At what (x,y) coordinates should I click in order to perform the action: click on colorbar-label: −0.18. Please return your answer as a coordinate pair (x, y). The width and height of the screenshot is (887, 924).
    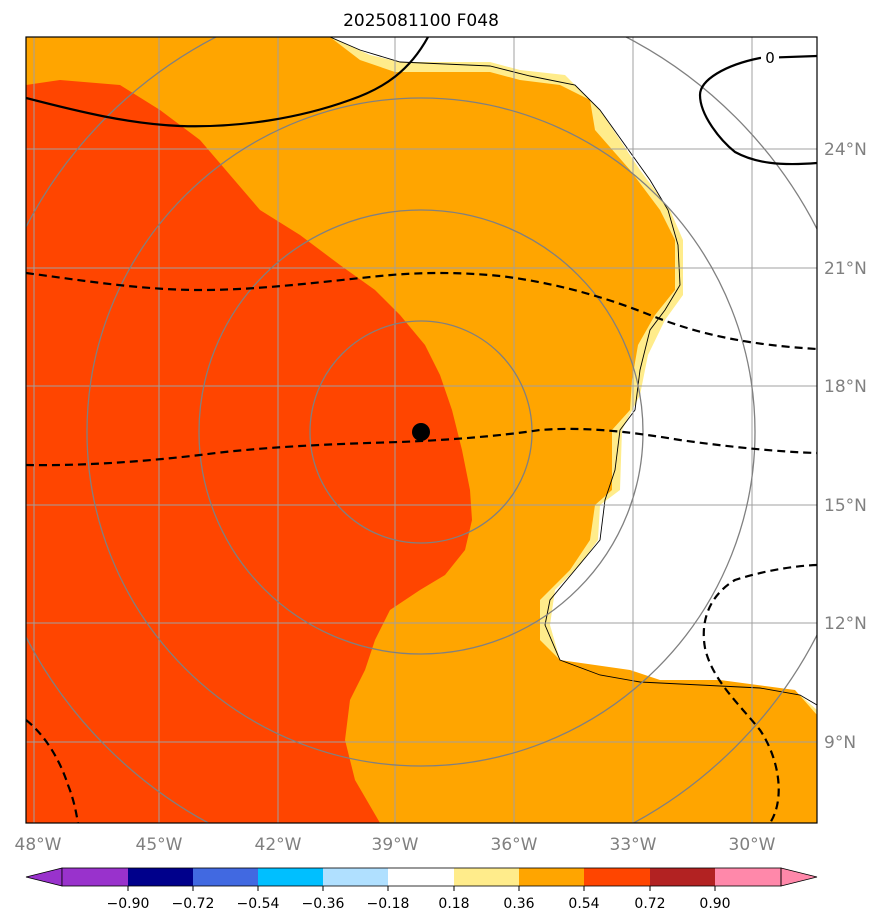
    Looking at the image, I should click on (388, 904).